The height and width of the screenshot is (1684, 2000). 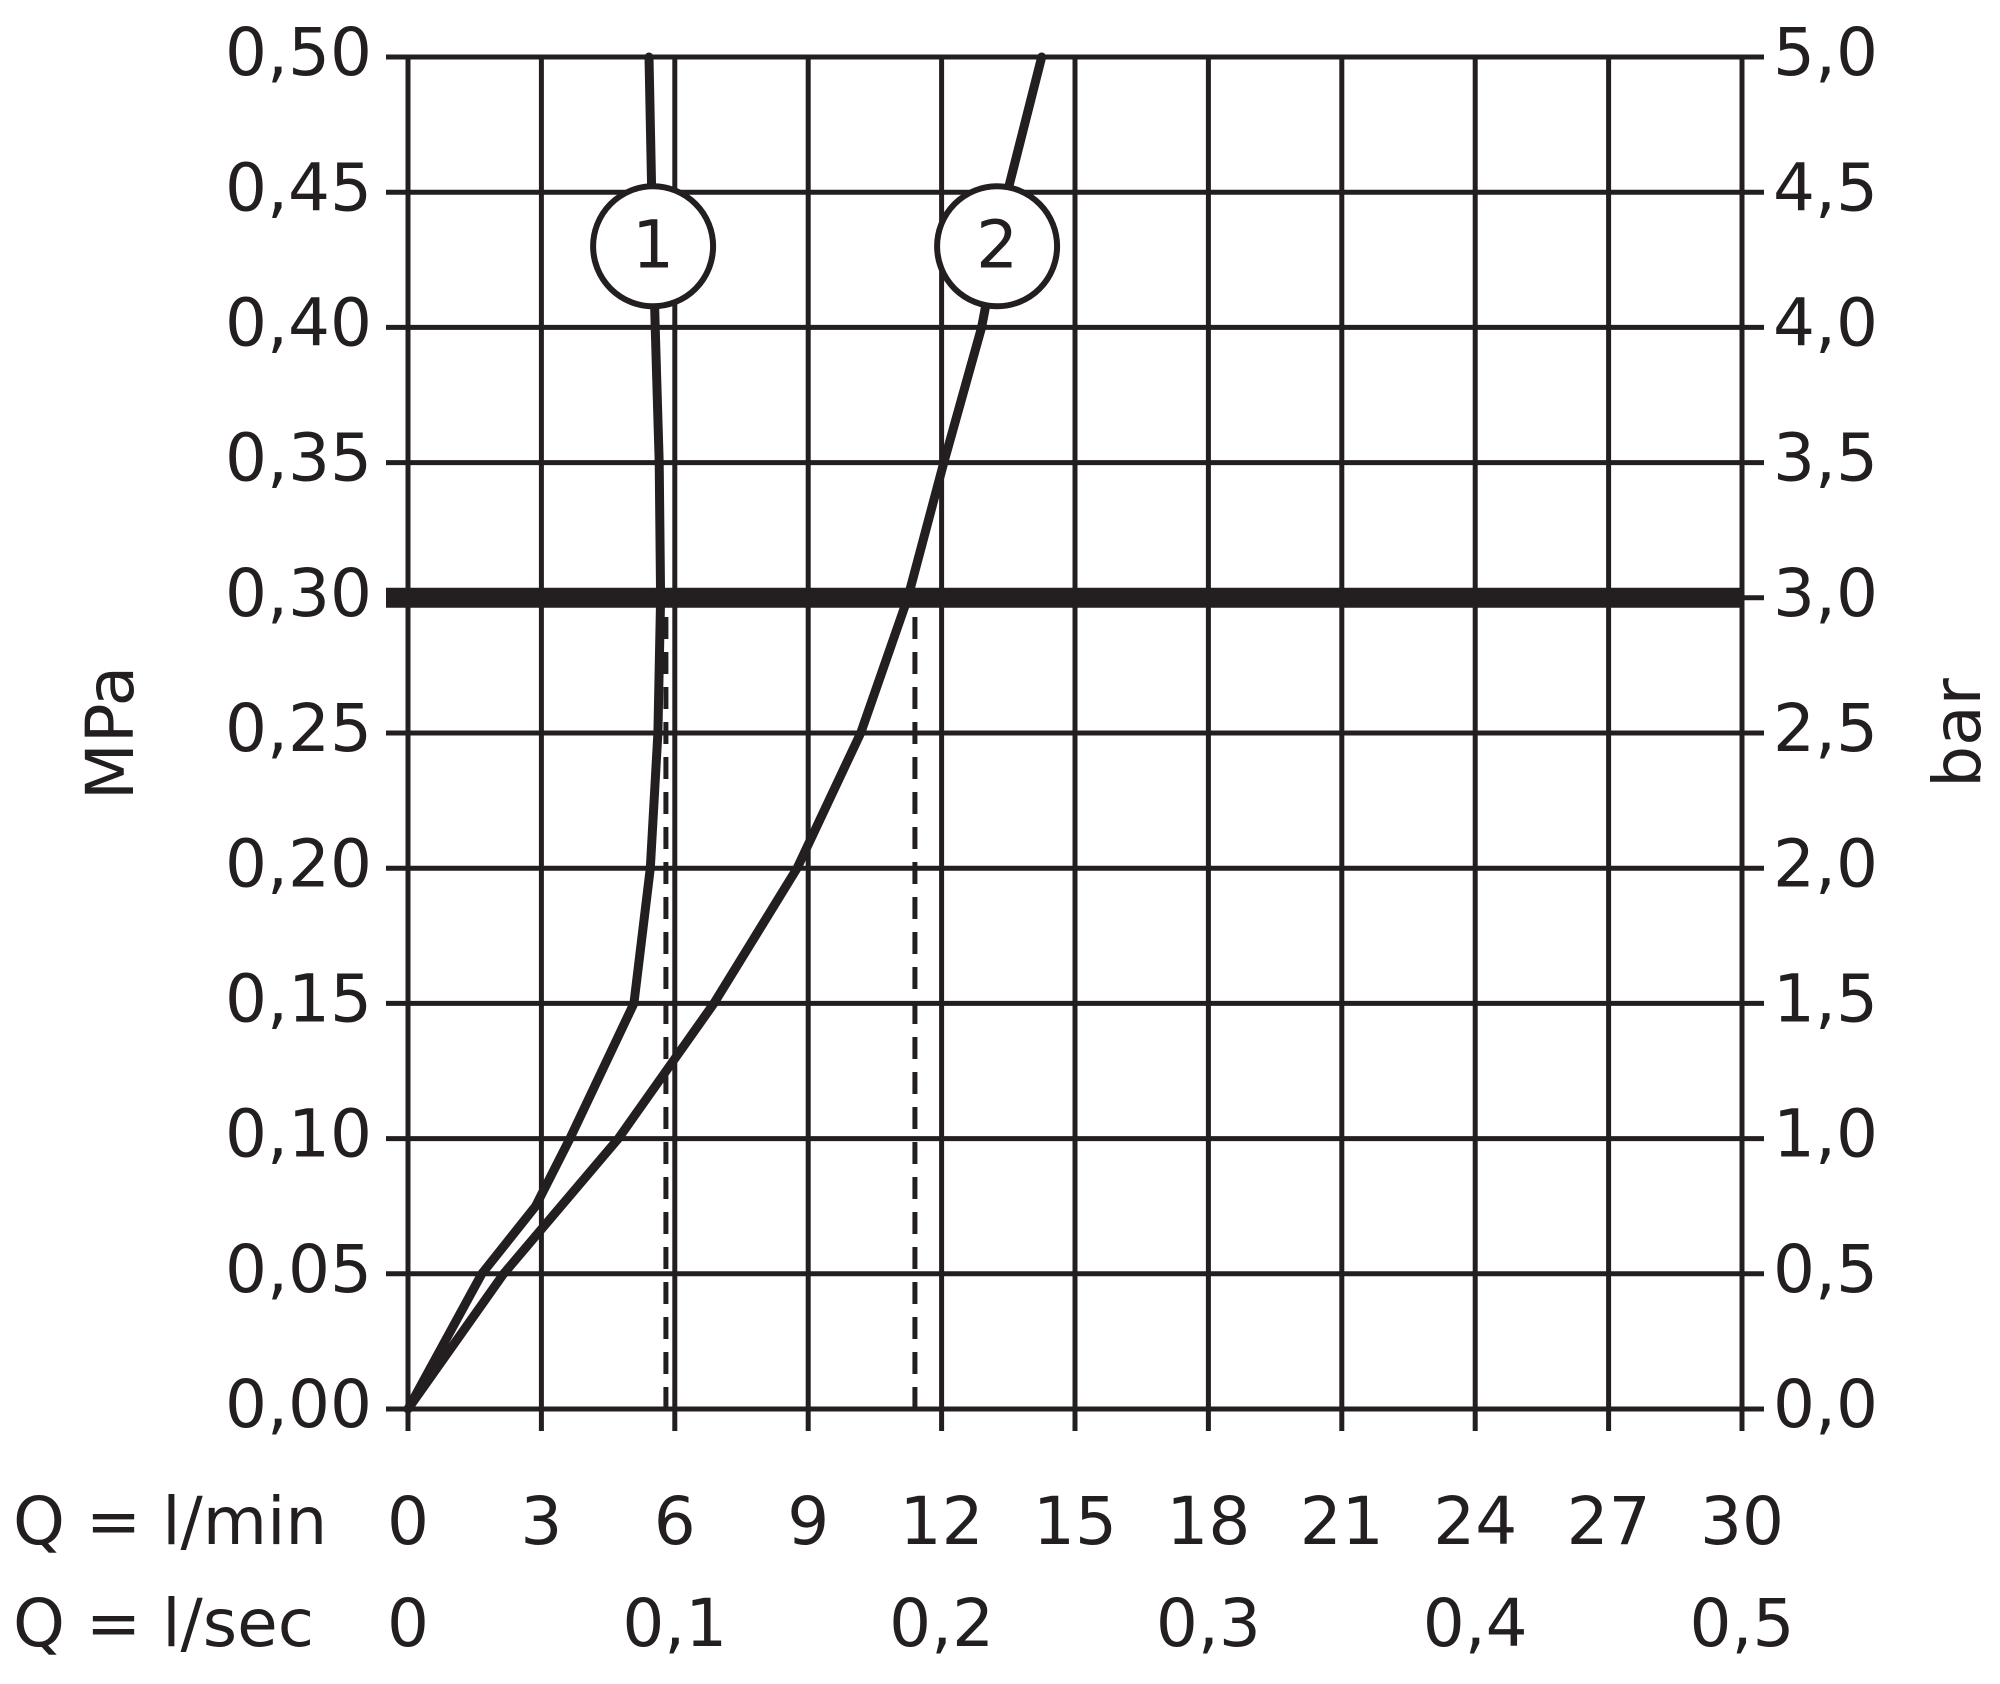 I want to click on y2-tick-label: 4,5, so click(x=1825, y=187).